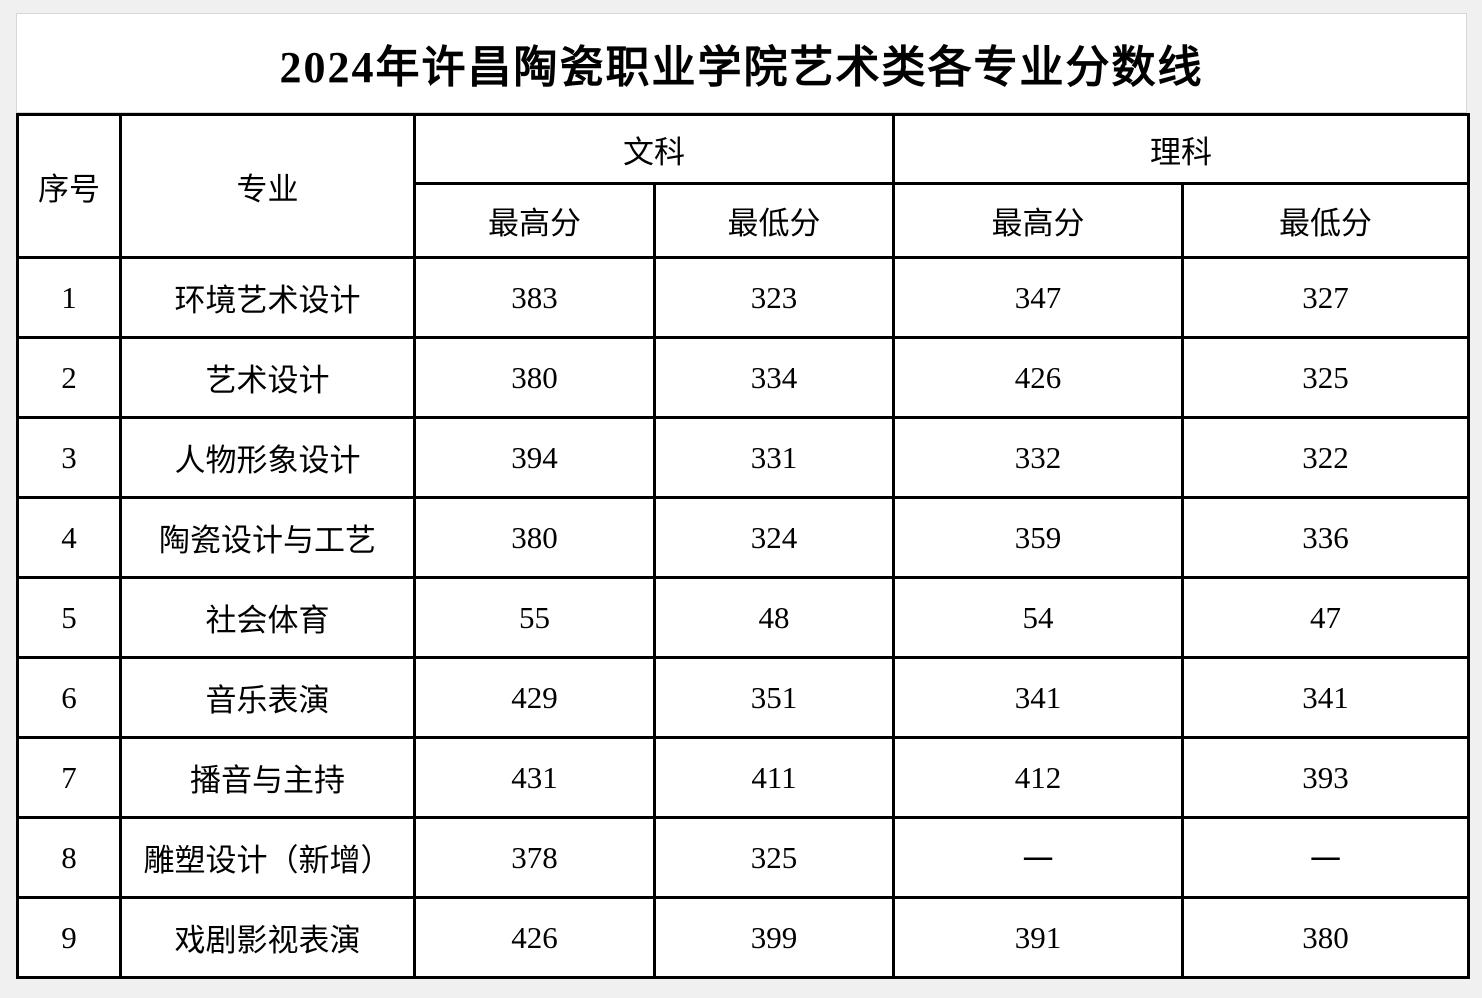 The image size is (1482, 998). I want to click on serial-cell: 2, so click(69, 377).